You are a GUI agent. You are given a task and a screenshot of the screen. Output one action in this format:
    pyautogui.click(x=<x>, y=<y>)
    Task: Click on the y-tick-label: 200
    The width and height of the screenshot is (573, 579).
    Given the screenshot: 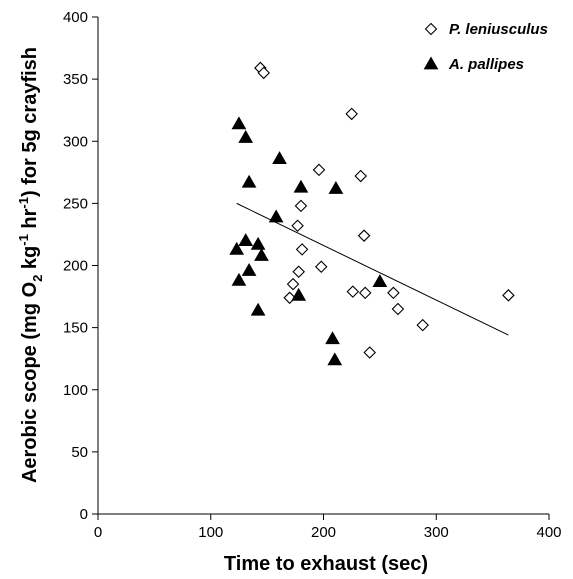 What is the action you would take?
    pyautogui.click(x=75, y=266)
    